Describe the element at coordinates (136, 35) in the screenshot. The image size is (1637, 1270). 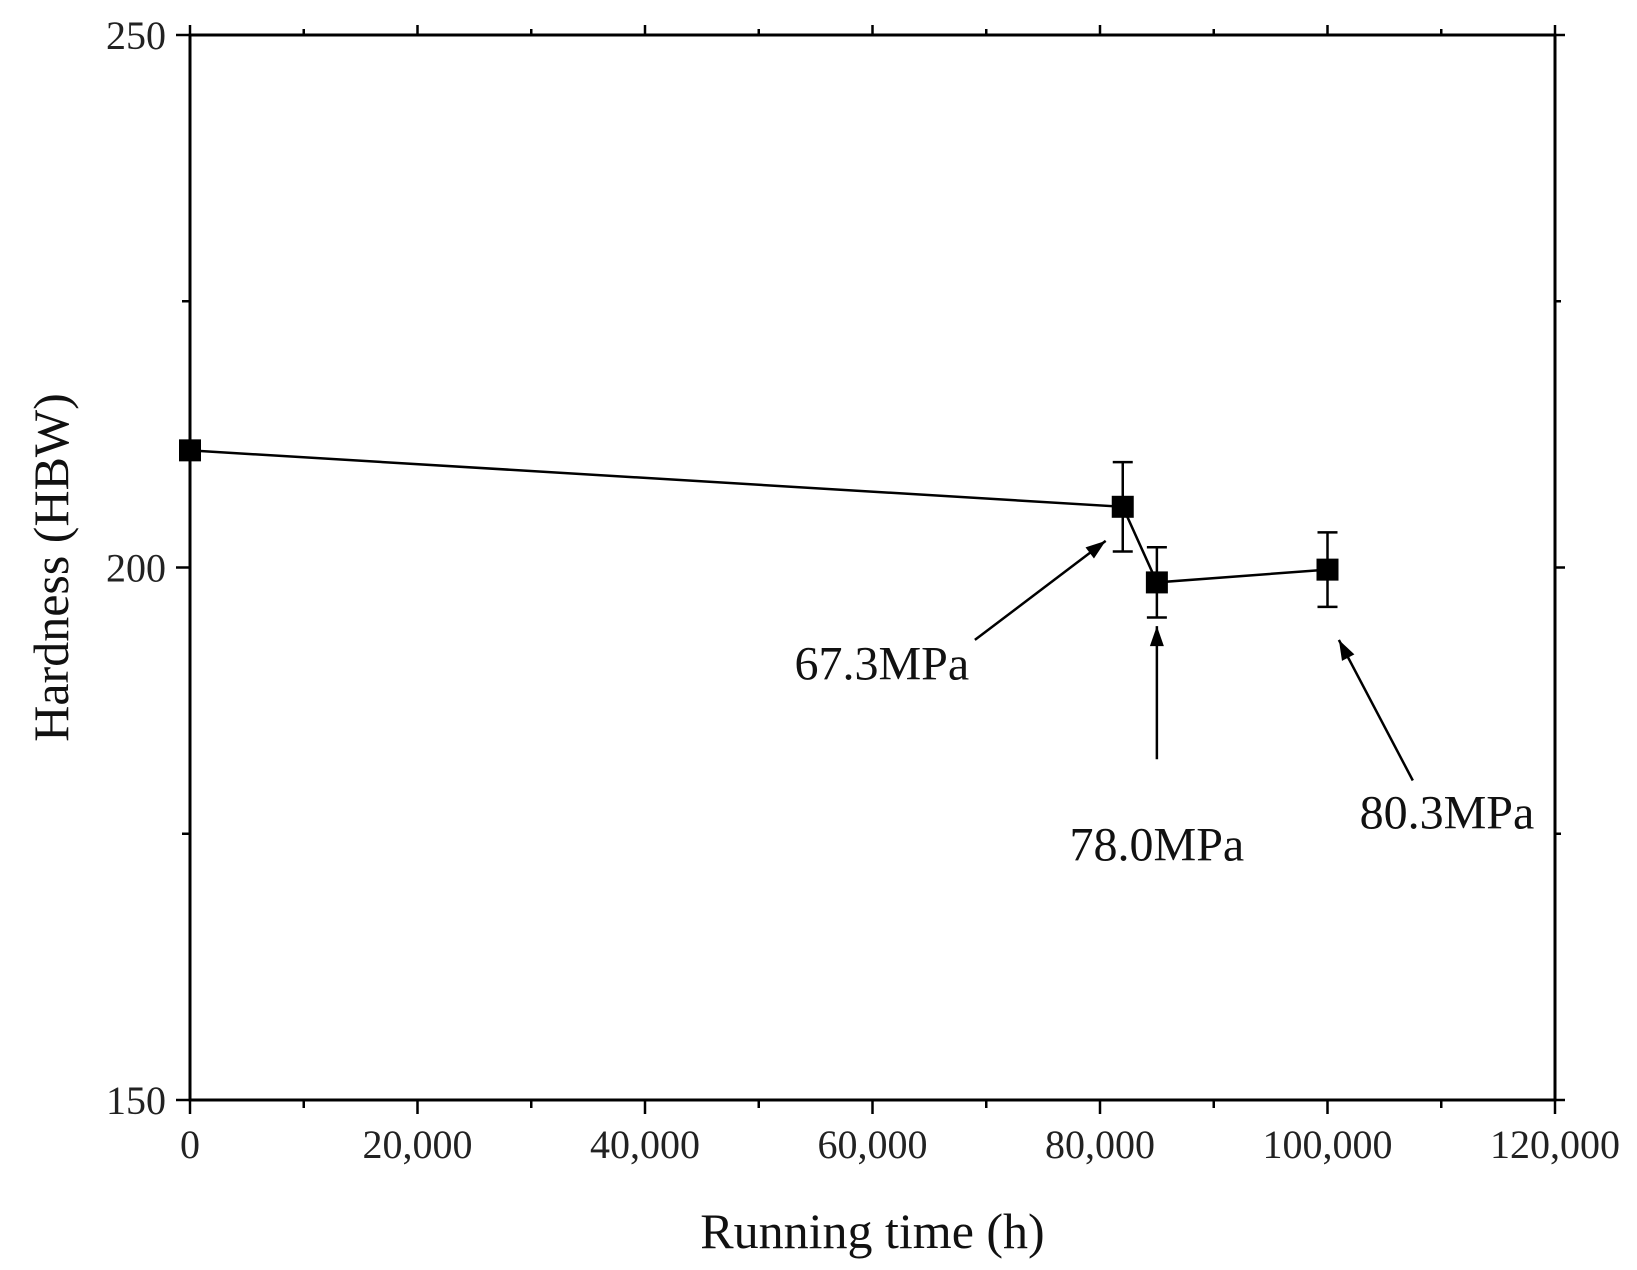
I see `y-tick-label: 250` at that location.